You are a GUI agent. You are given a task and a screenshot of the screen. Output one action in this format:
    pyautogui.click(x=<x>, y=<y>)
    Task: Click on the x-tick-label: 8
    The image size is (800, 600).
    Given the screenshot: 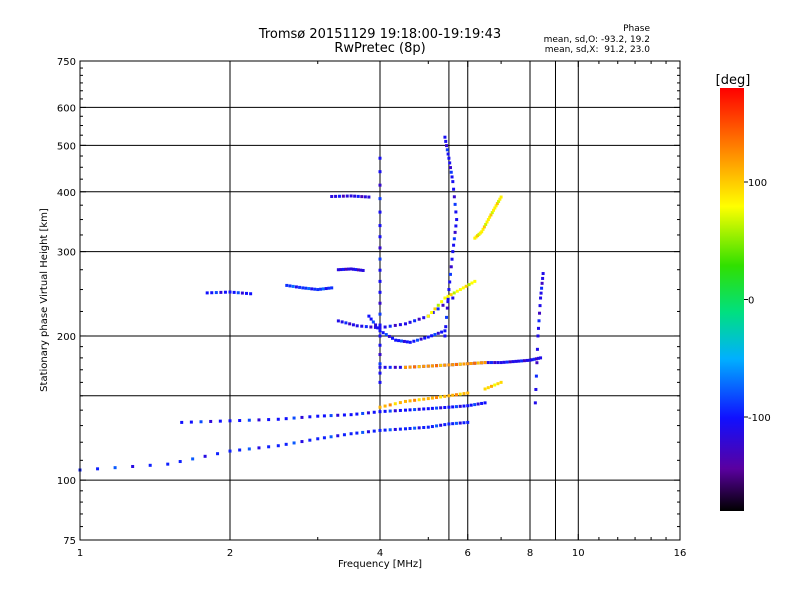 What is the action you would take?
    pyautogui.click(x=530, y=553)
    